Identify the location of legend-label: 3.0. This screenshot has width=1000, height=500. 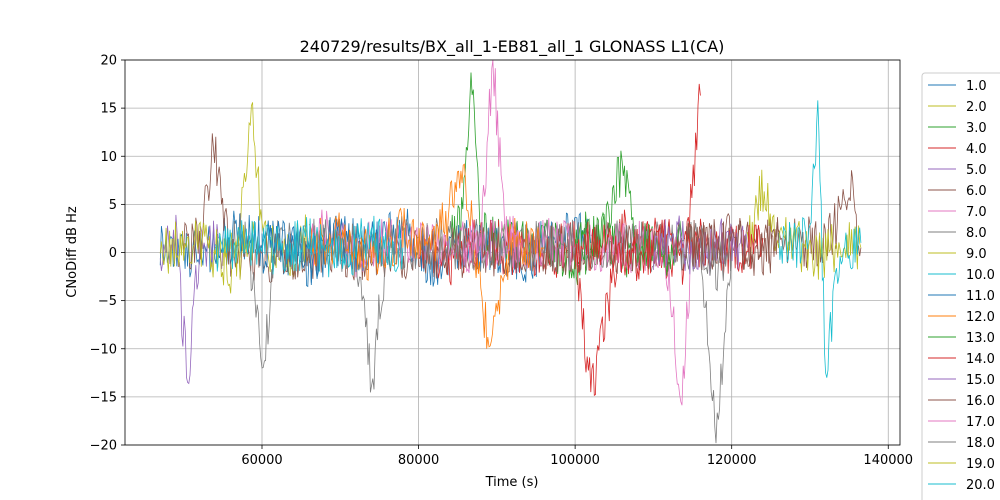
(976, 128).